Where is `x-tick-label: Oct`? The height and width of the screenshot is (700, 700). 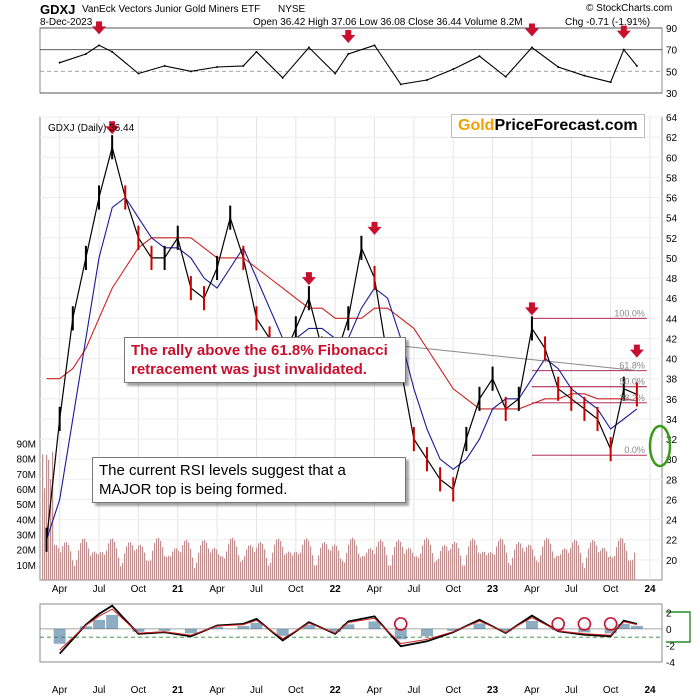
x-tick-label: Oct is located at coordinates (296, 589).